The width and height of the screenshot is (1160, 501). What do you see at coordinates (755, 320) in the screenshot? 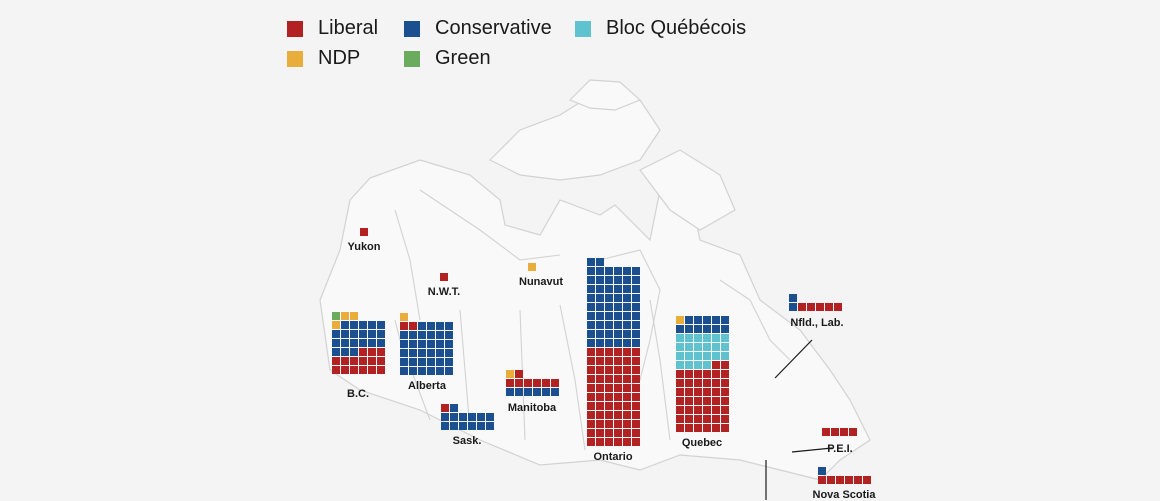
I see `border-quebec-labrador` at bounding box center [755, 320].